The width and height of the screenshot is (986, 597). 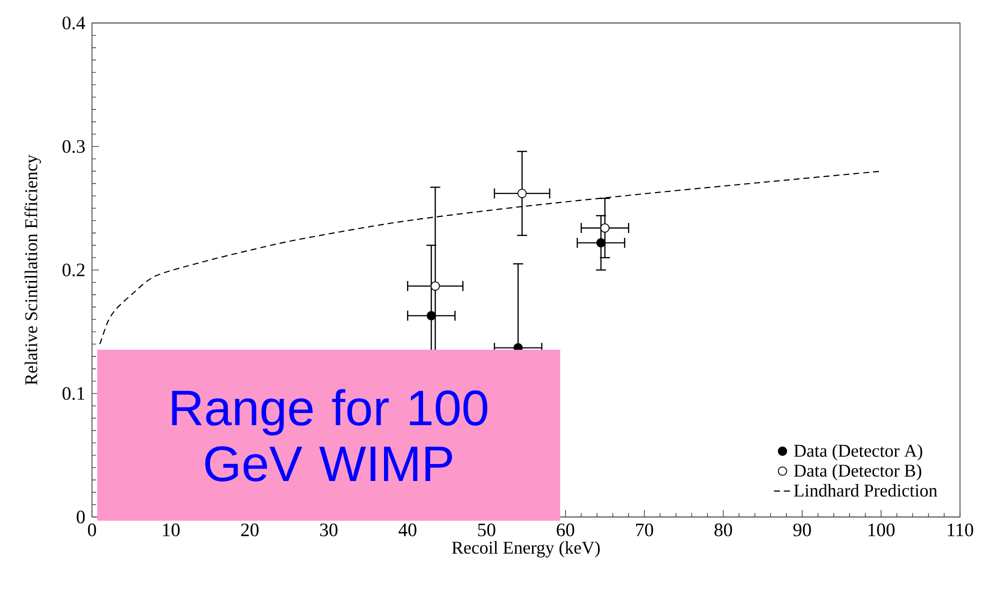 What do you see at coordinates (645, 530) in the screenshot?
I see `x-tick-label: 70` at bounding box center [645, 530].